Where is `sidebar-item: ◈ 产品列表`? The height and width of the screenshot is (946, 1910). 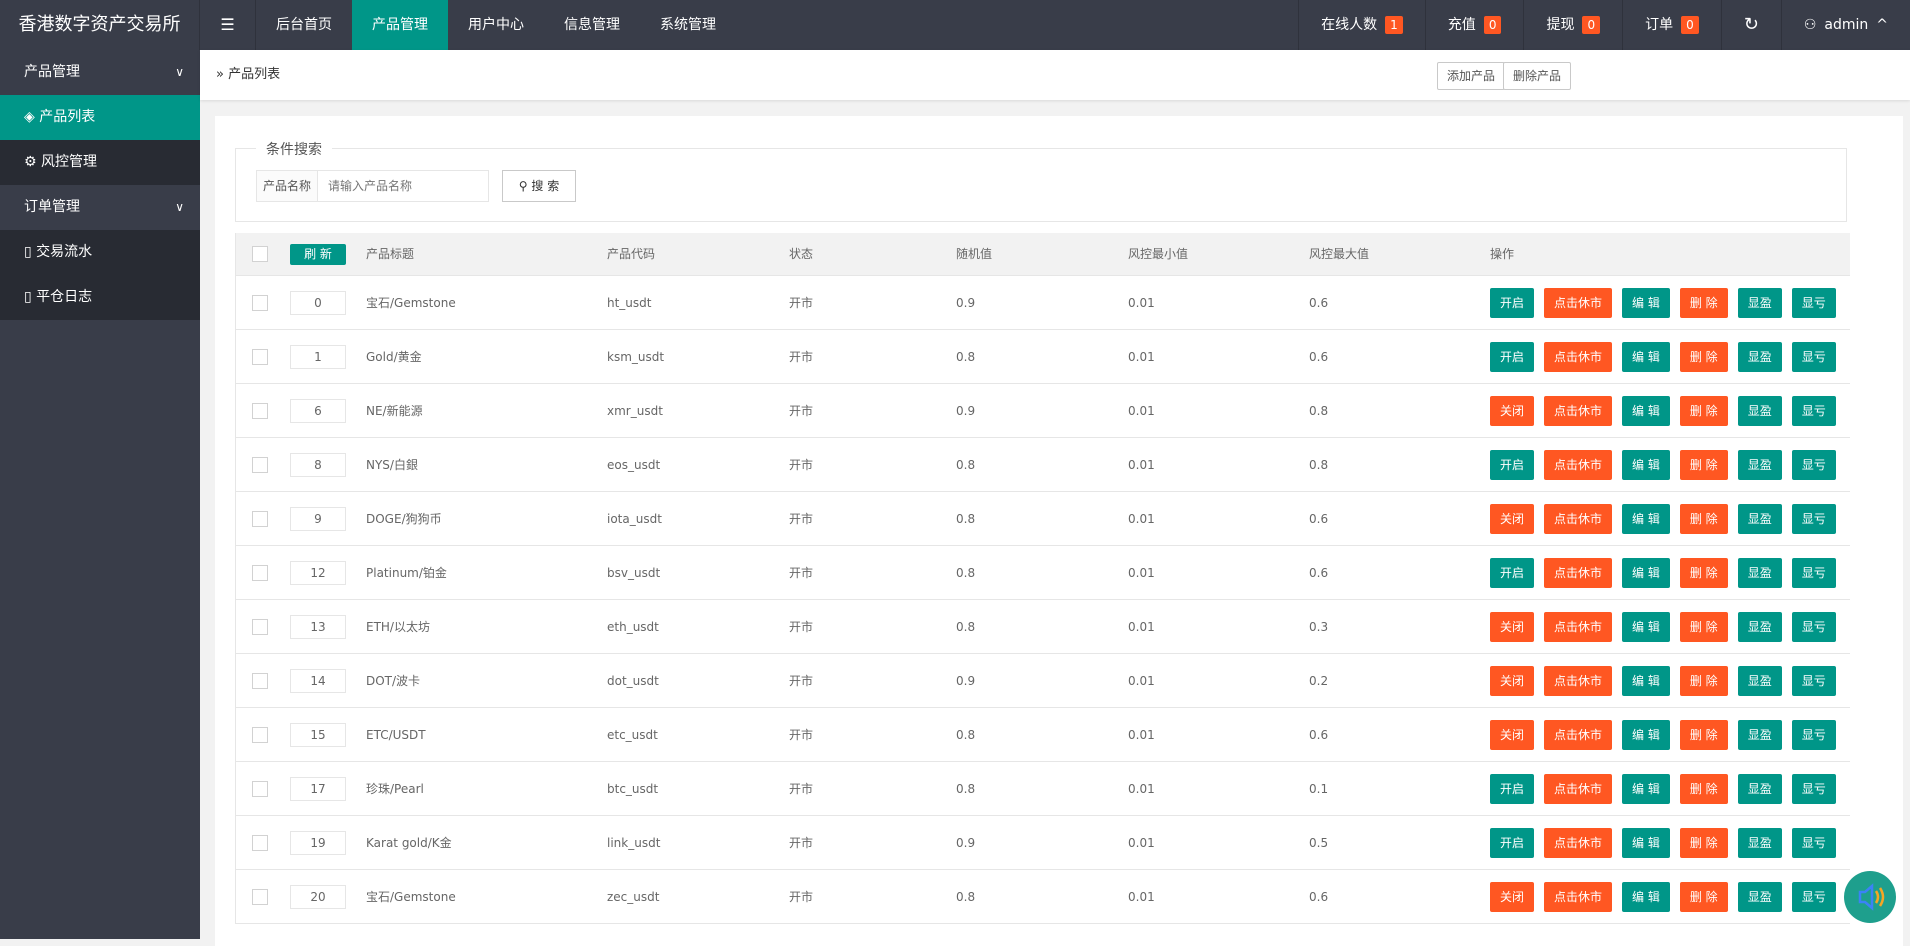 sidebar-item: ◈ 产品列表 is located at coordinates (100, 117).